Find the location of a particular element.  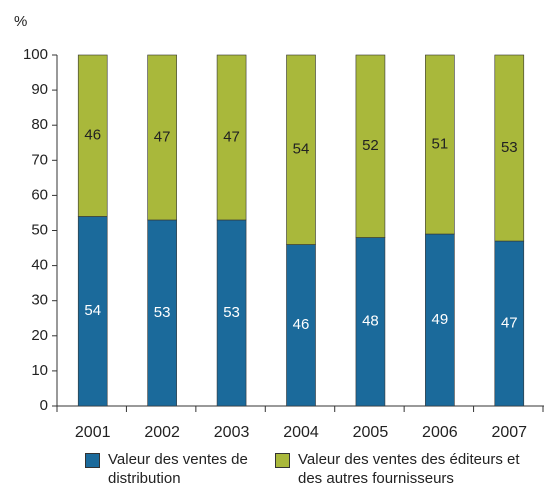

y-tick-label: 60 is located at coordinates (39, 194).